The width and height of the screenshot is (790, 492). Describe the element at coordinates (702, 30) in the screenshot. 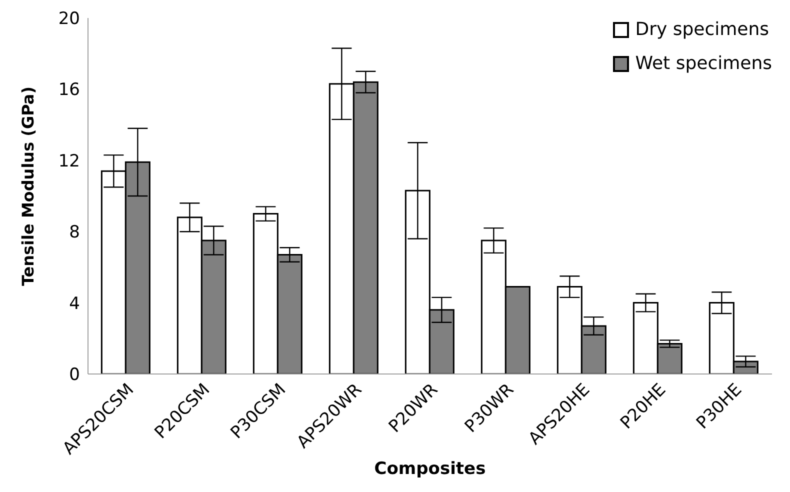

I see `legend-label: Dry specimens` at that location.